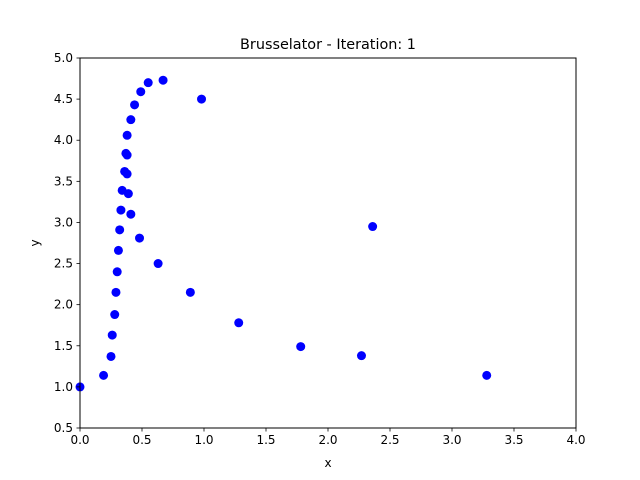 The height and width of the screenshot is (480, 640). What do you see at coordinates (63, 305) in the screenshot?
I see `y-tick-label: 2.0` at bounding box center [63, 305].